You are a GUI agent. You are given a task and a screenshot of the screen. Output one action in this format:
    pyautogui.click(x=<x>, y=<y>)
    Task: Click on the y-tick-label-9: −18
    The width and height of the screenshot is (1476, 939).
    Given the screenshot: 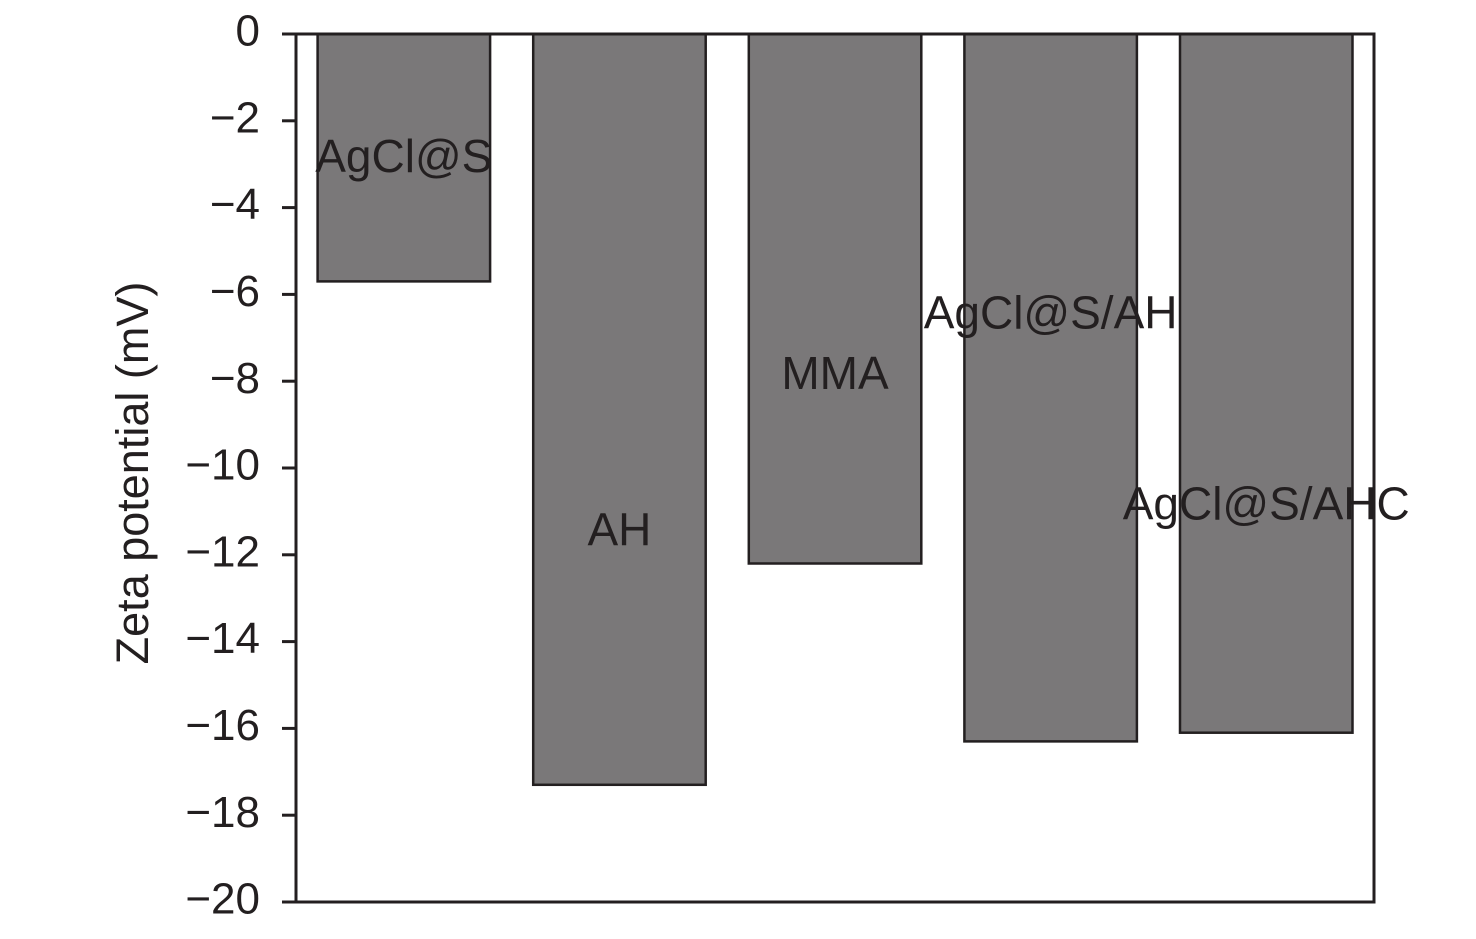 What is the action you would take?
    pyautogui.click(x=222, y=812)
    